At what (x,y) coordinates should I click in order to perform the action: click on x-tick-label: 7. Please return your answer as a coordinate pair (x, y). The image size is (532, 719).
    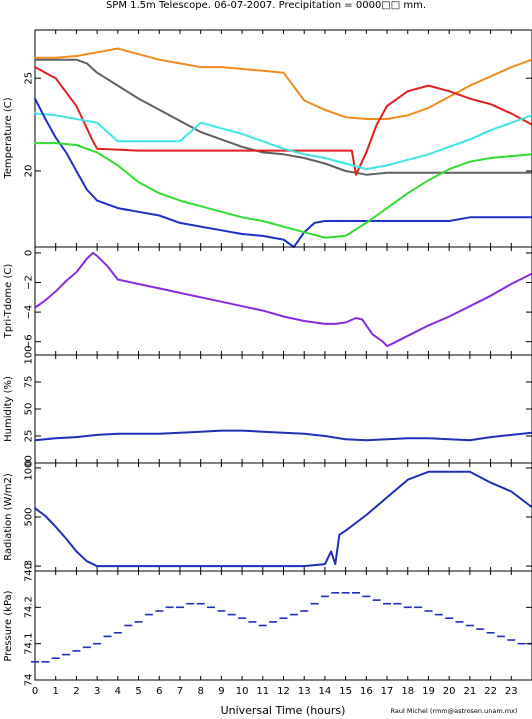
    Looking at the image, I should click on (180, 691).